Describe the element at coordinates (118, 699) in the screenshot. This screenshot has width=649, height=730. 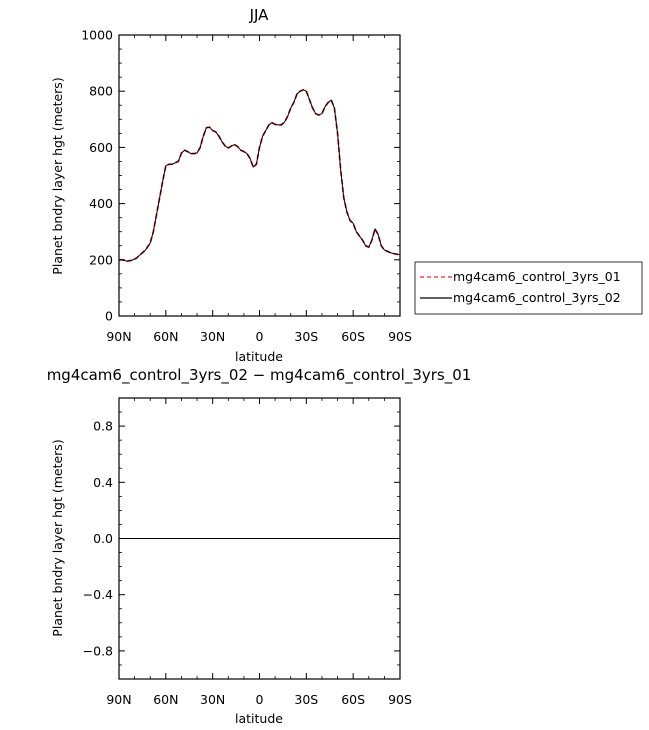
I see `bottom-x-tick-label: 90N` at that location.